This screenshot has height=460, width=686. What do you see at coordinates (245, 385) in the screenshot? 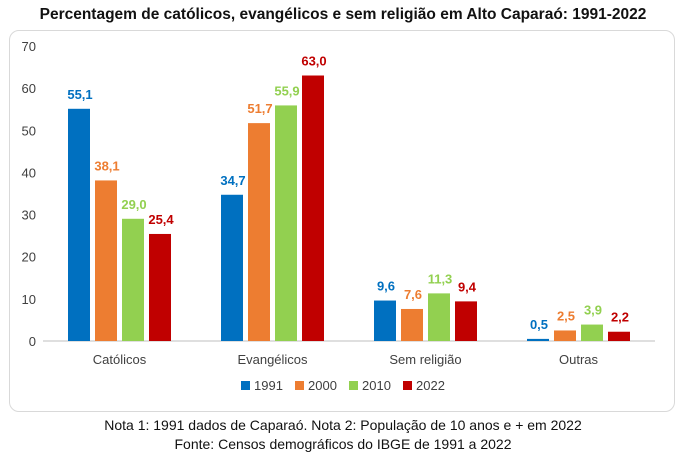
I see `legend-swatch-1991` at bounding box center [245, 385].